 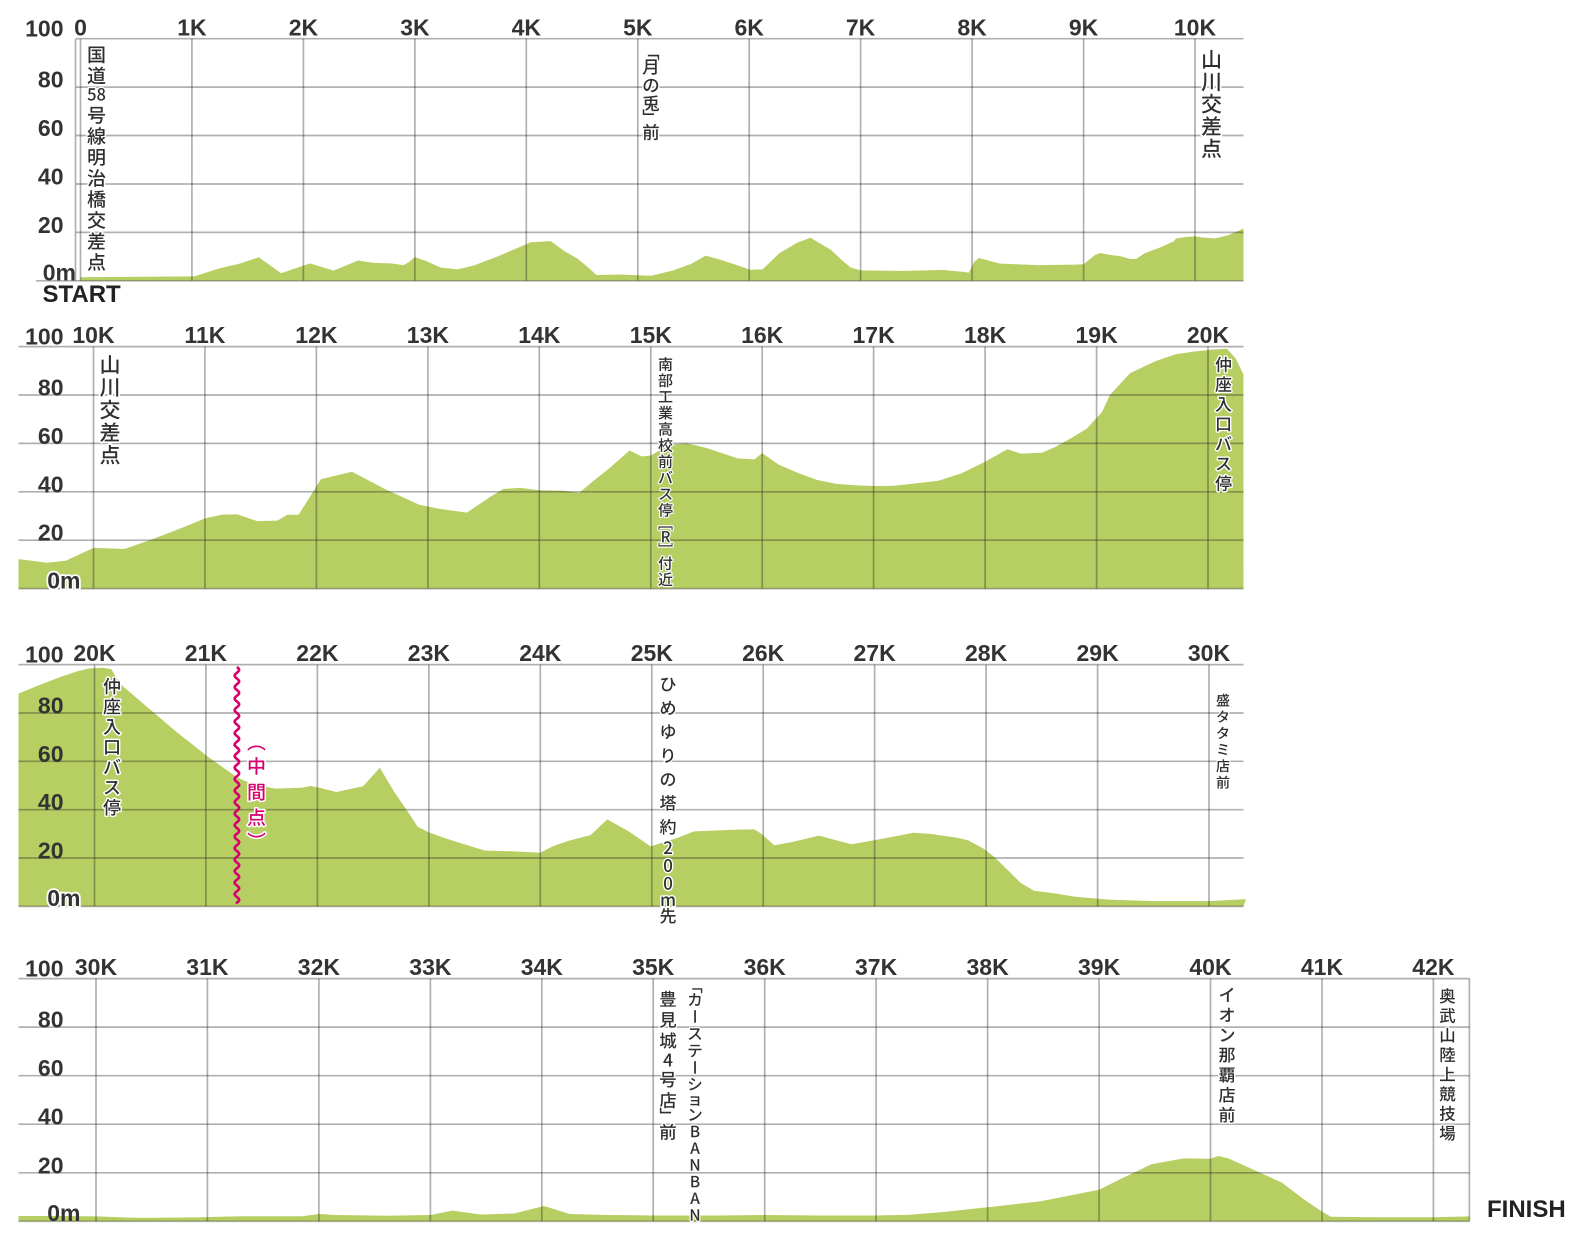 What do you see at coordinates (540, 653) in the screenshot?
I see `svg-text: 24K` at bounding box center [540, 653].